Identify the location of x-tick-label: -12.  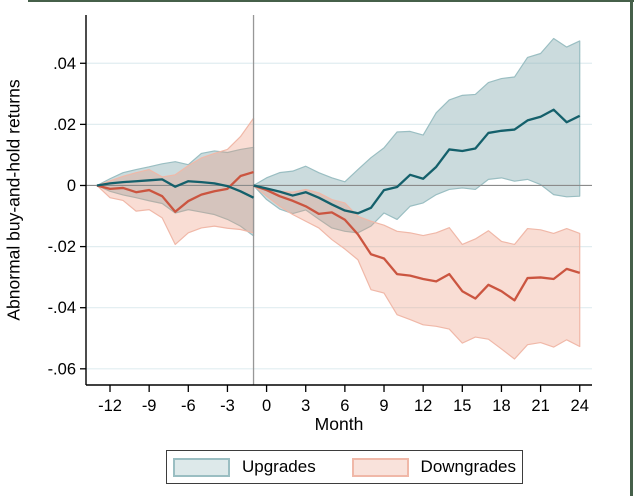
(110, 406).